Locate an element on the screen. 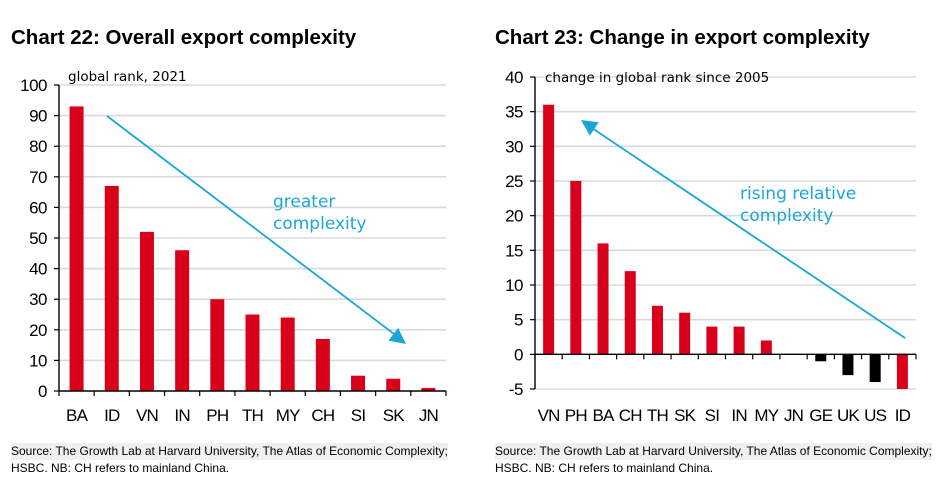  bar-us is located at coordinates (875, 368).